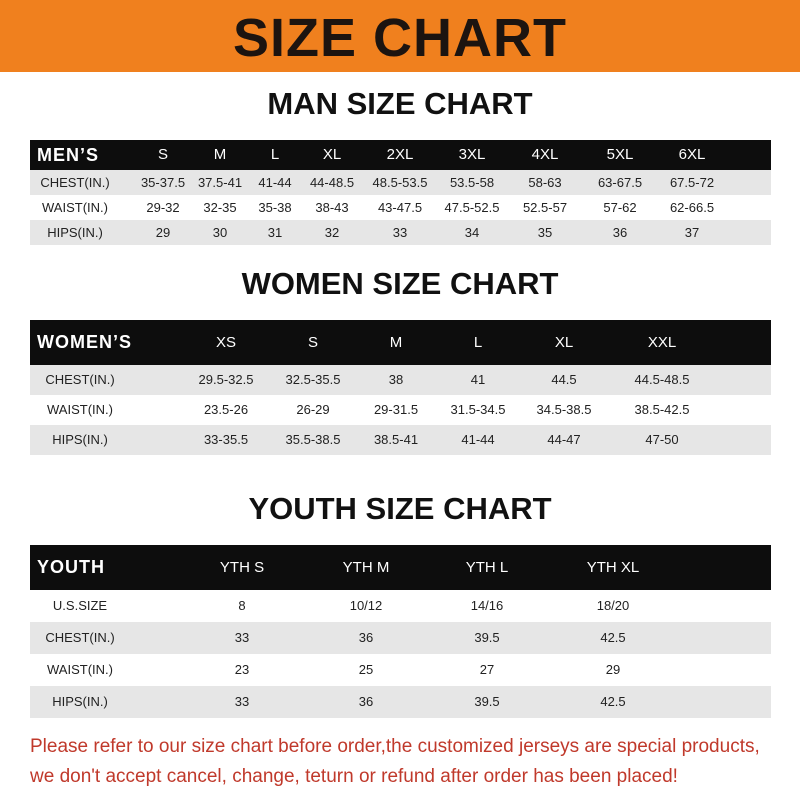 The image size is (800, 800). Describe the element at coordinates (313, 379) in the screenshot. I see `table-cell: 32.5-35.5` at that location.